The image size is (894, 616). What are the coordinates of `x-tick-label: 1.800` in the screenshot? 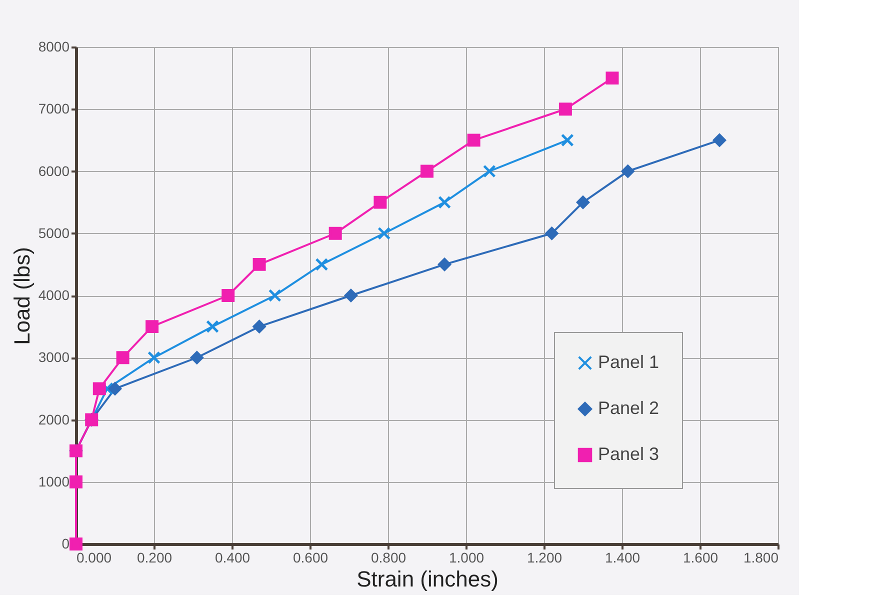 It's located at (761, 558).